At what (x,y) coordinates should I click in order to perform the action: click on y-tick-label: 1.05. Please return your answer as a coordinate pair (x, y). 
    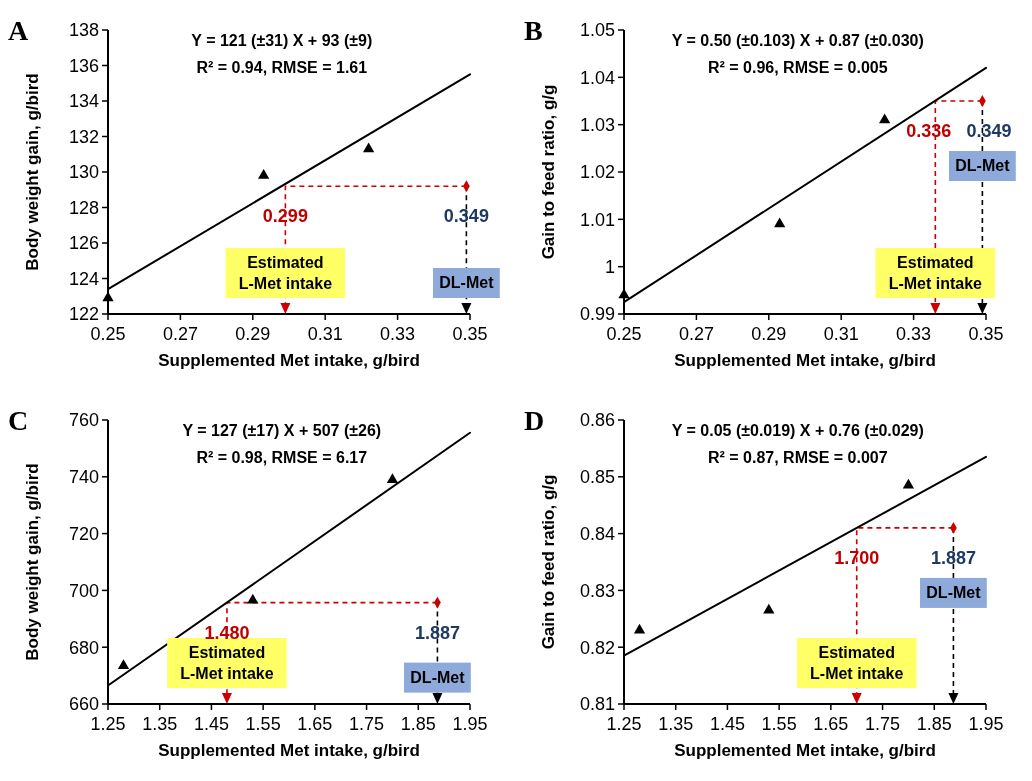
    Looking at the image, I should click on (597, 30).